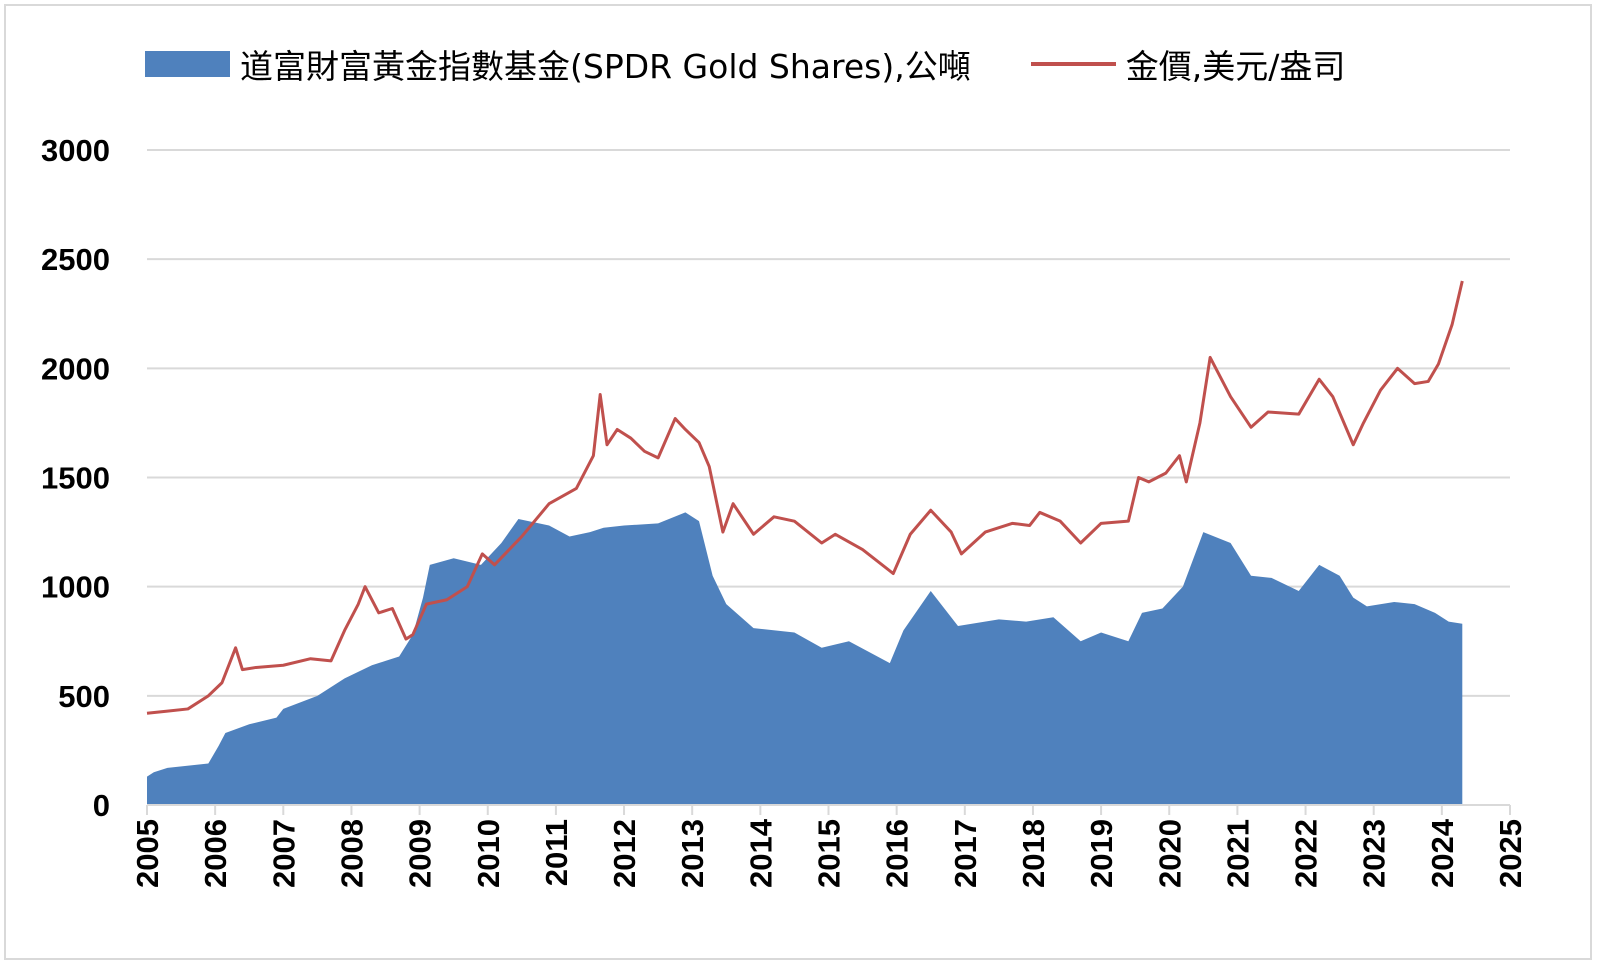 The width and height of the screenshot is (1600, 966). I want to click on x-tick-label: 2018, so click(1033, 853).